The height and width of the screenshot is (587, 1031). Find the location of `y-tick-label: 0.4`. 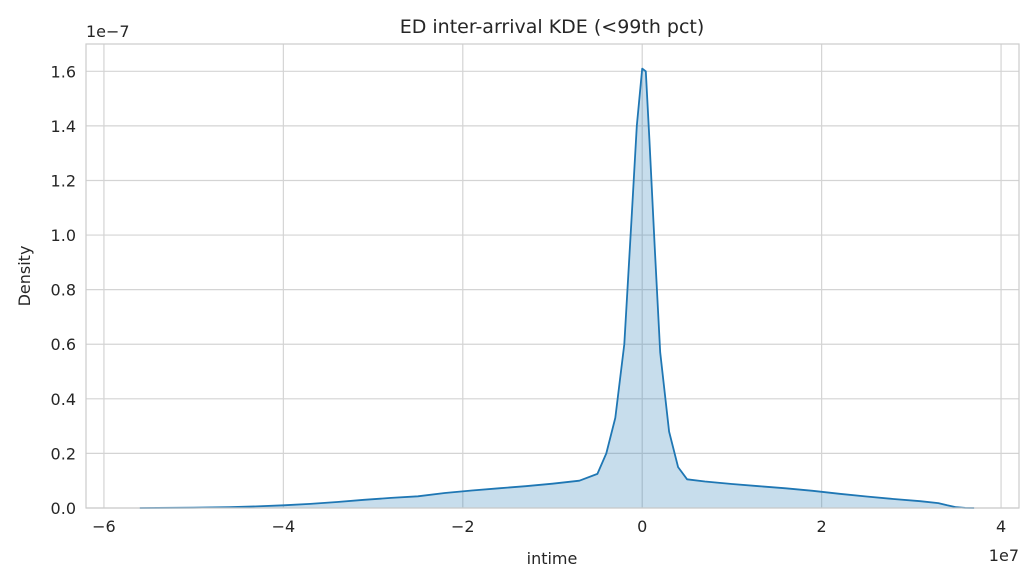

y-tick-label: 0.4 is located at coordinates (63, 399).